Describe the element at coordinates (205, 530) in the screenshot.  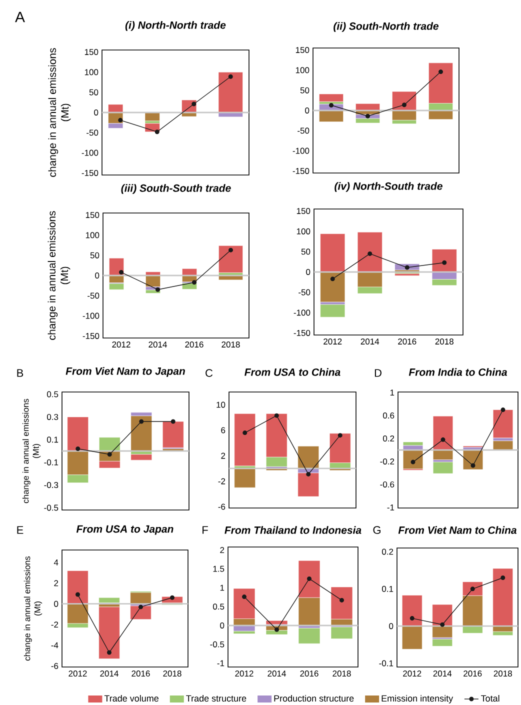
I see `text: F` at that location.